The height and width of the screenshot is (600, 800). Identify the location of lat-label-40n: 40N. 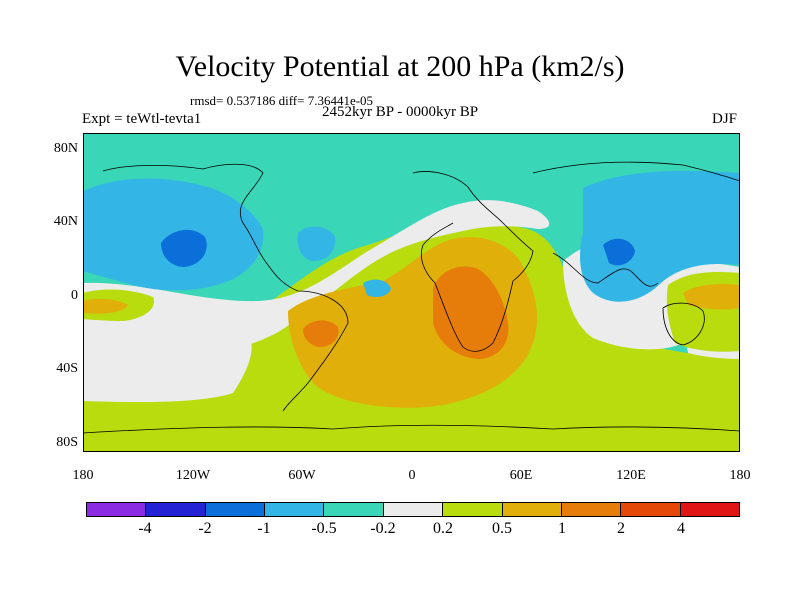
(65, 221).